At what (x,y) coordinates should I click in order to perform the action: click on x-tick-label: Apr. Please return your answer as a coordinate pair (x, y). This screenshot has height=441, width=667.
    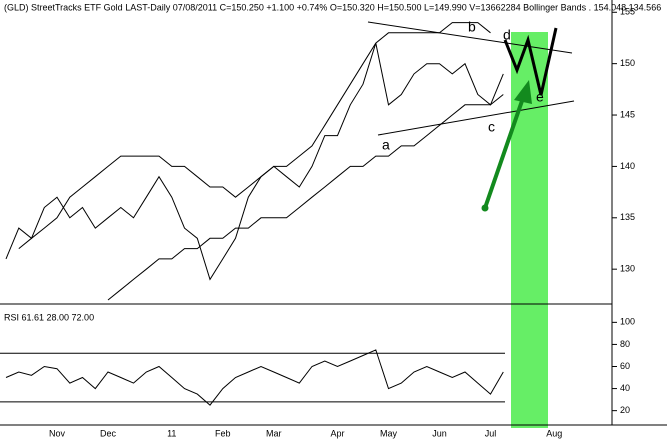
    Looking at the image, I should click on (337, 433).